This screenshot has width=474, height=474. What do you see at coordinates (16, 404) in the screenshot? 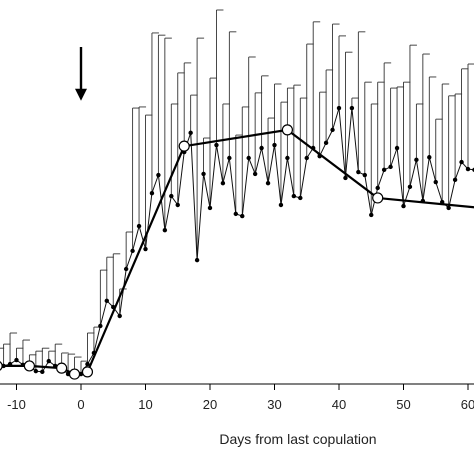
I see `x-tick-label: -10` at bounding box center [16, 404].